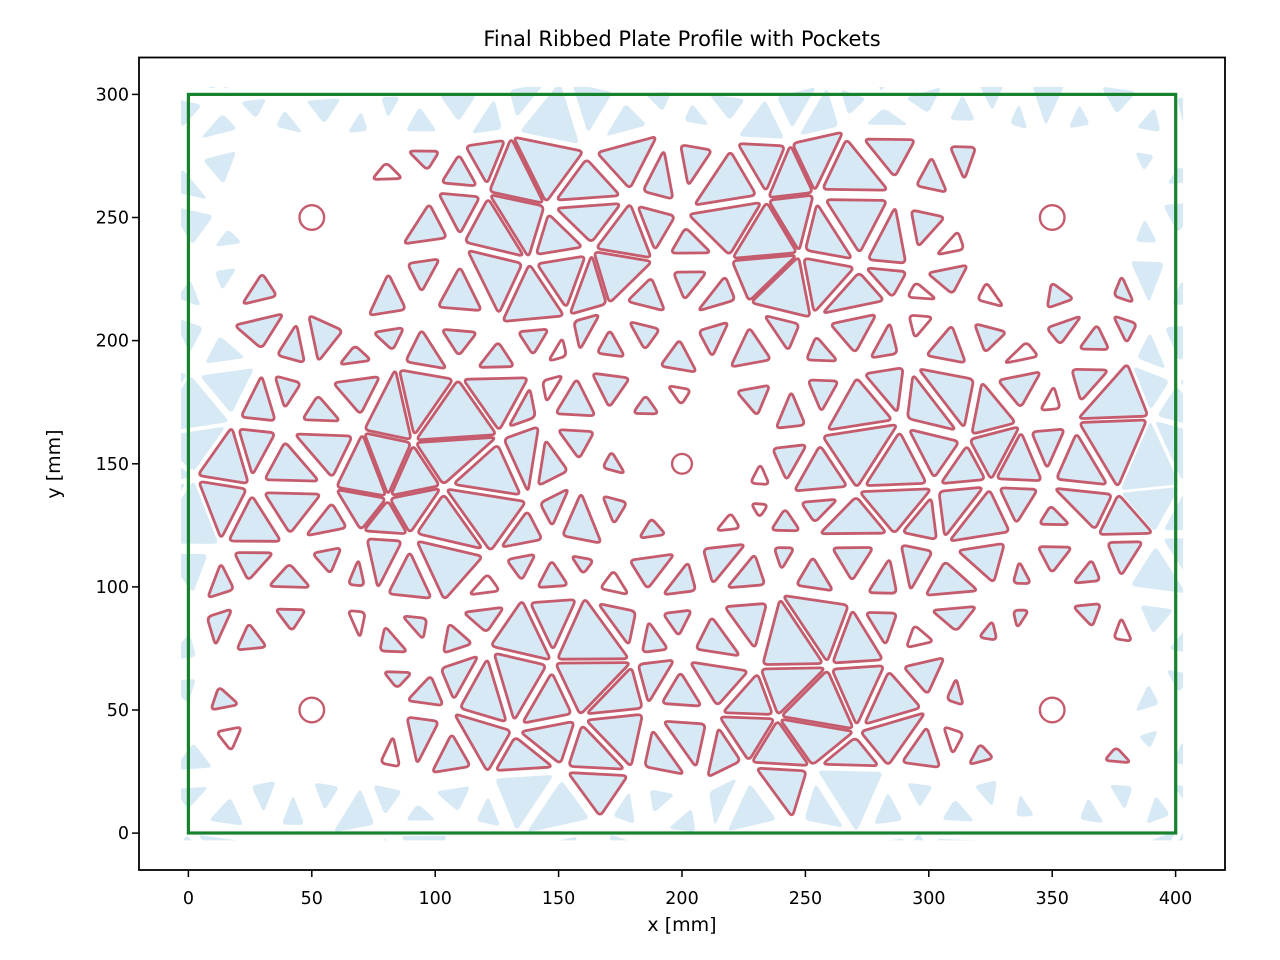 The height and width of the screenshot is (960, 1280). I want to click on x-tick-label: 400, so click(1175, 899).